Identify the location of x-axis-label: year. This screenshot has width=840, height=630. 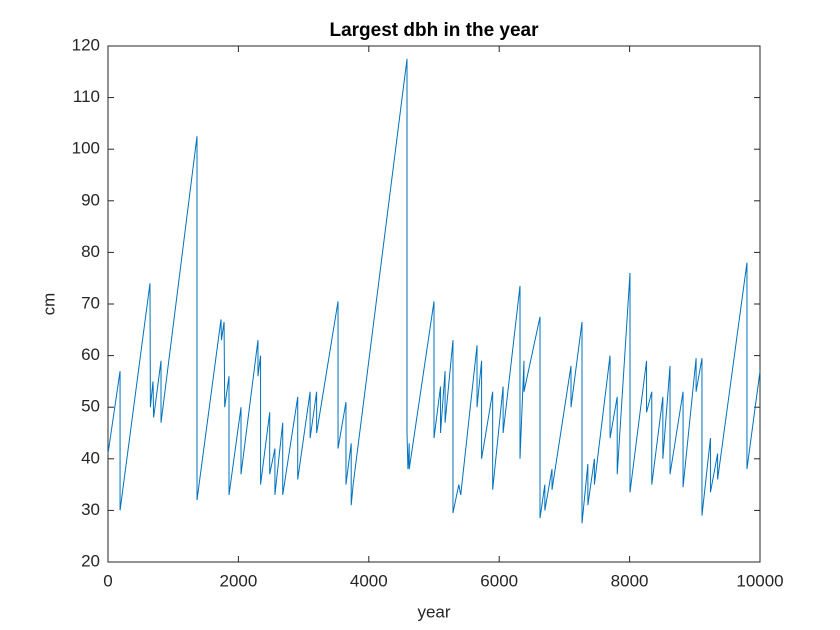
(433, 611).